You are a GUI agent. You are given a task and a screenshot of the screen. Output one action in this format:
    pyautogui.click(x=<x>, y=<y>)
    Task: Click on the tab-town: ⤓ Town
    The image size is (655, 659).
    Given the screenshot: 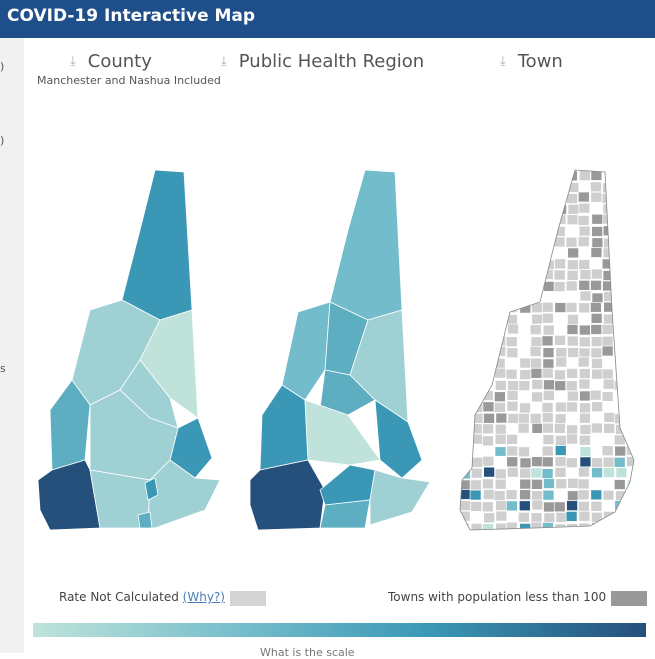 What is the action you would take?
    pyautogui.click(x=531, y=61)
    